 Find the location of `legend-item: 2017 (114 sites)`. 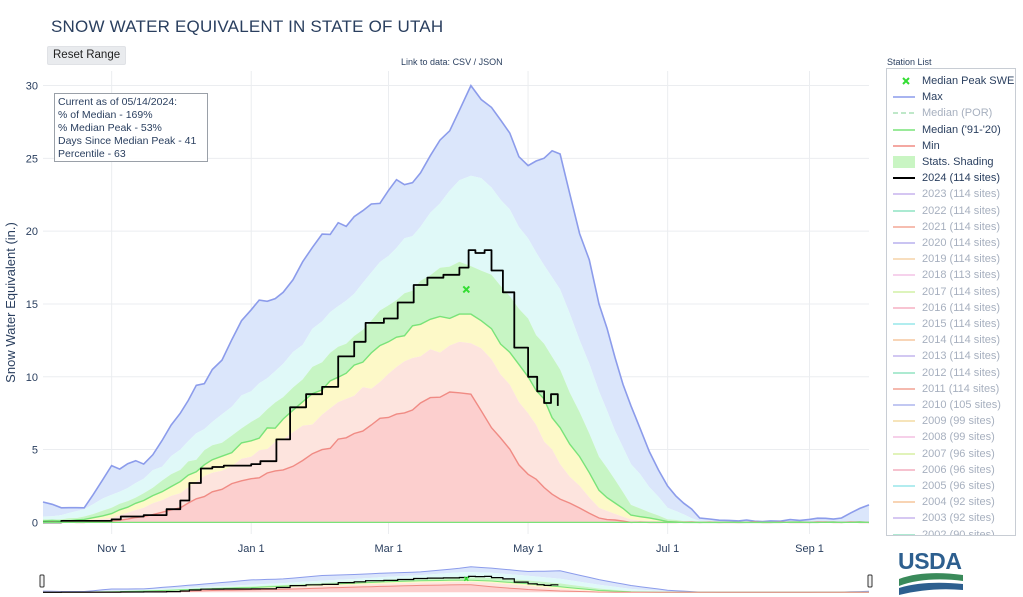

legend-item: 2017 (114 sites) is located at coordinates (951, 292).